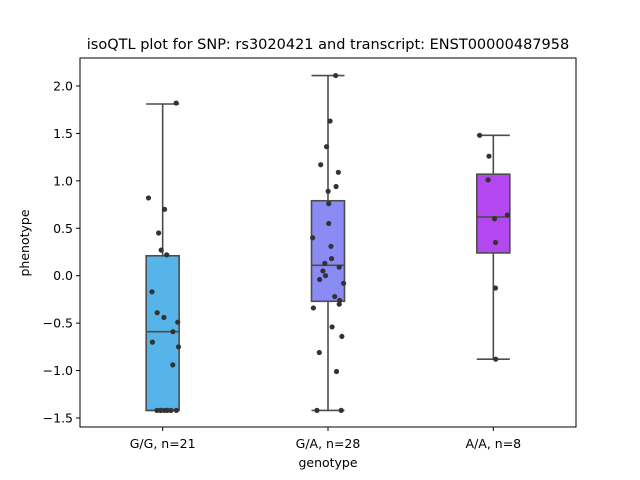 This screenshot has width=640, height=480. What do you see at coordinates (63, 133) in the screenshot?
I see `y-tick-label: 1.5` at bounding box center [63, 133].